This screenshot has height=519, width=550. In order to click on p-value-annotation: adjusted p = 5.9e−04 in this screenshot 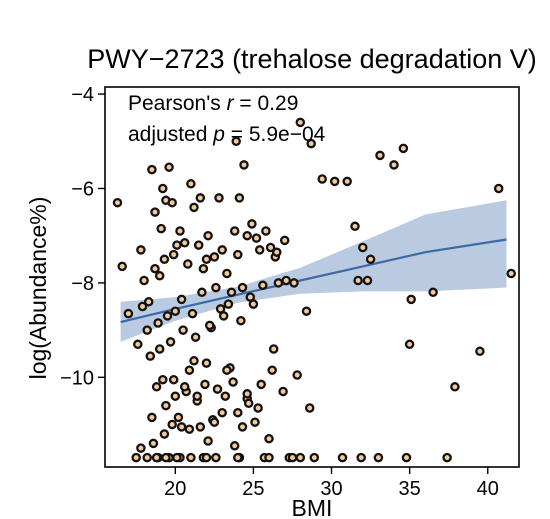, I will do `click(227, 134)`.